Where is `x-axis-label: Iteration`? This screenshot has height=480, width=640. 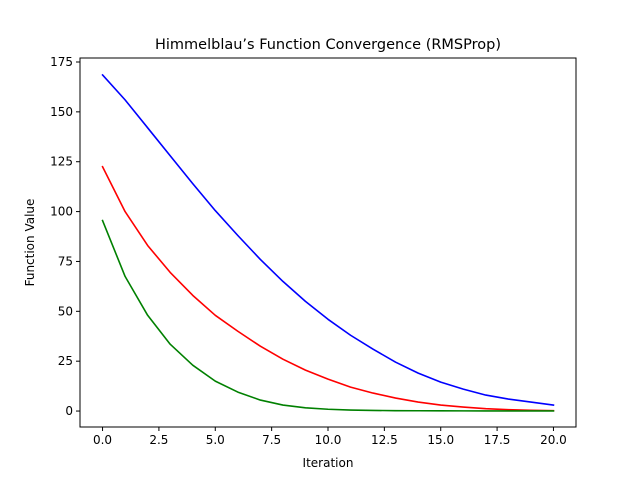
x-axis-label: Iteration is located at coordinates (328, 463).